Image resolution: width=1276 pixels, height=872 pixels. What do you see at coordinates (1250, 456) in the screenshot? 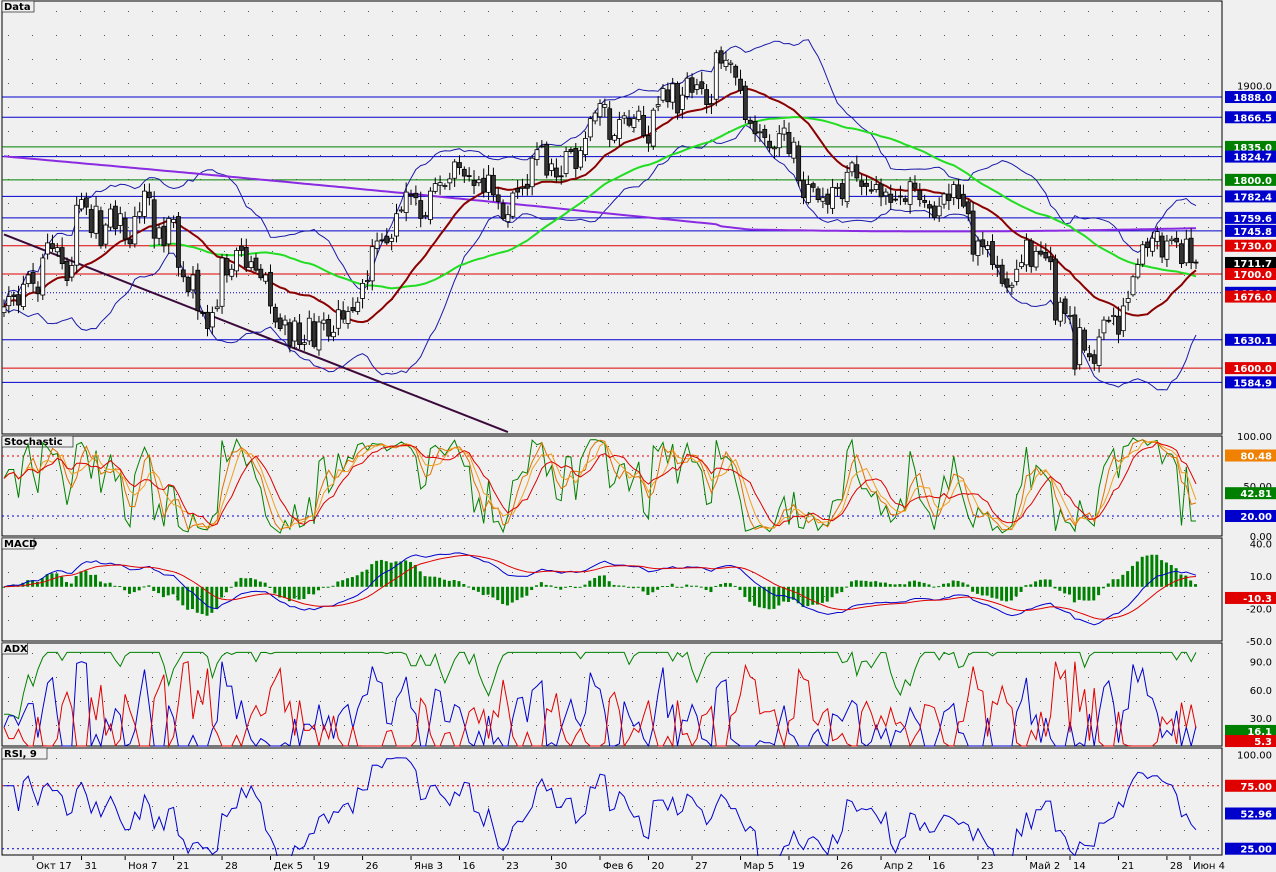
I see `level-badge: 80.48` at bounding box center [1250, 456].